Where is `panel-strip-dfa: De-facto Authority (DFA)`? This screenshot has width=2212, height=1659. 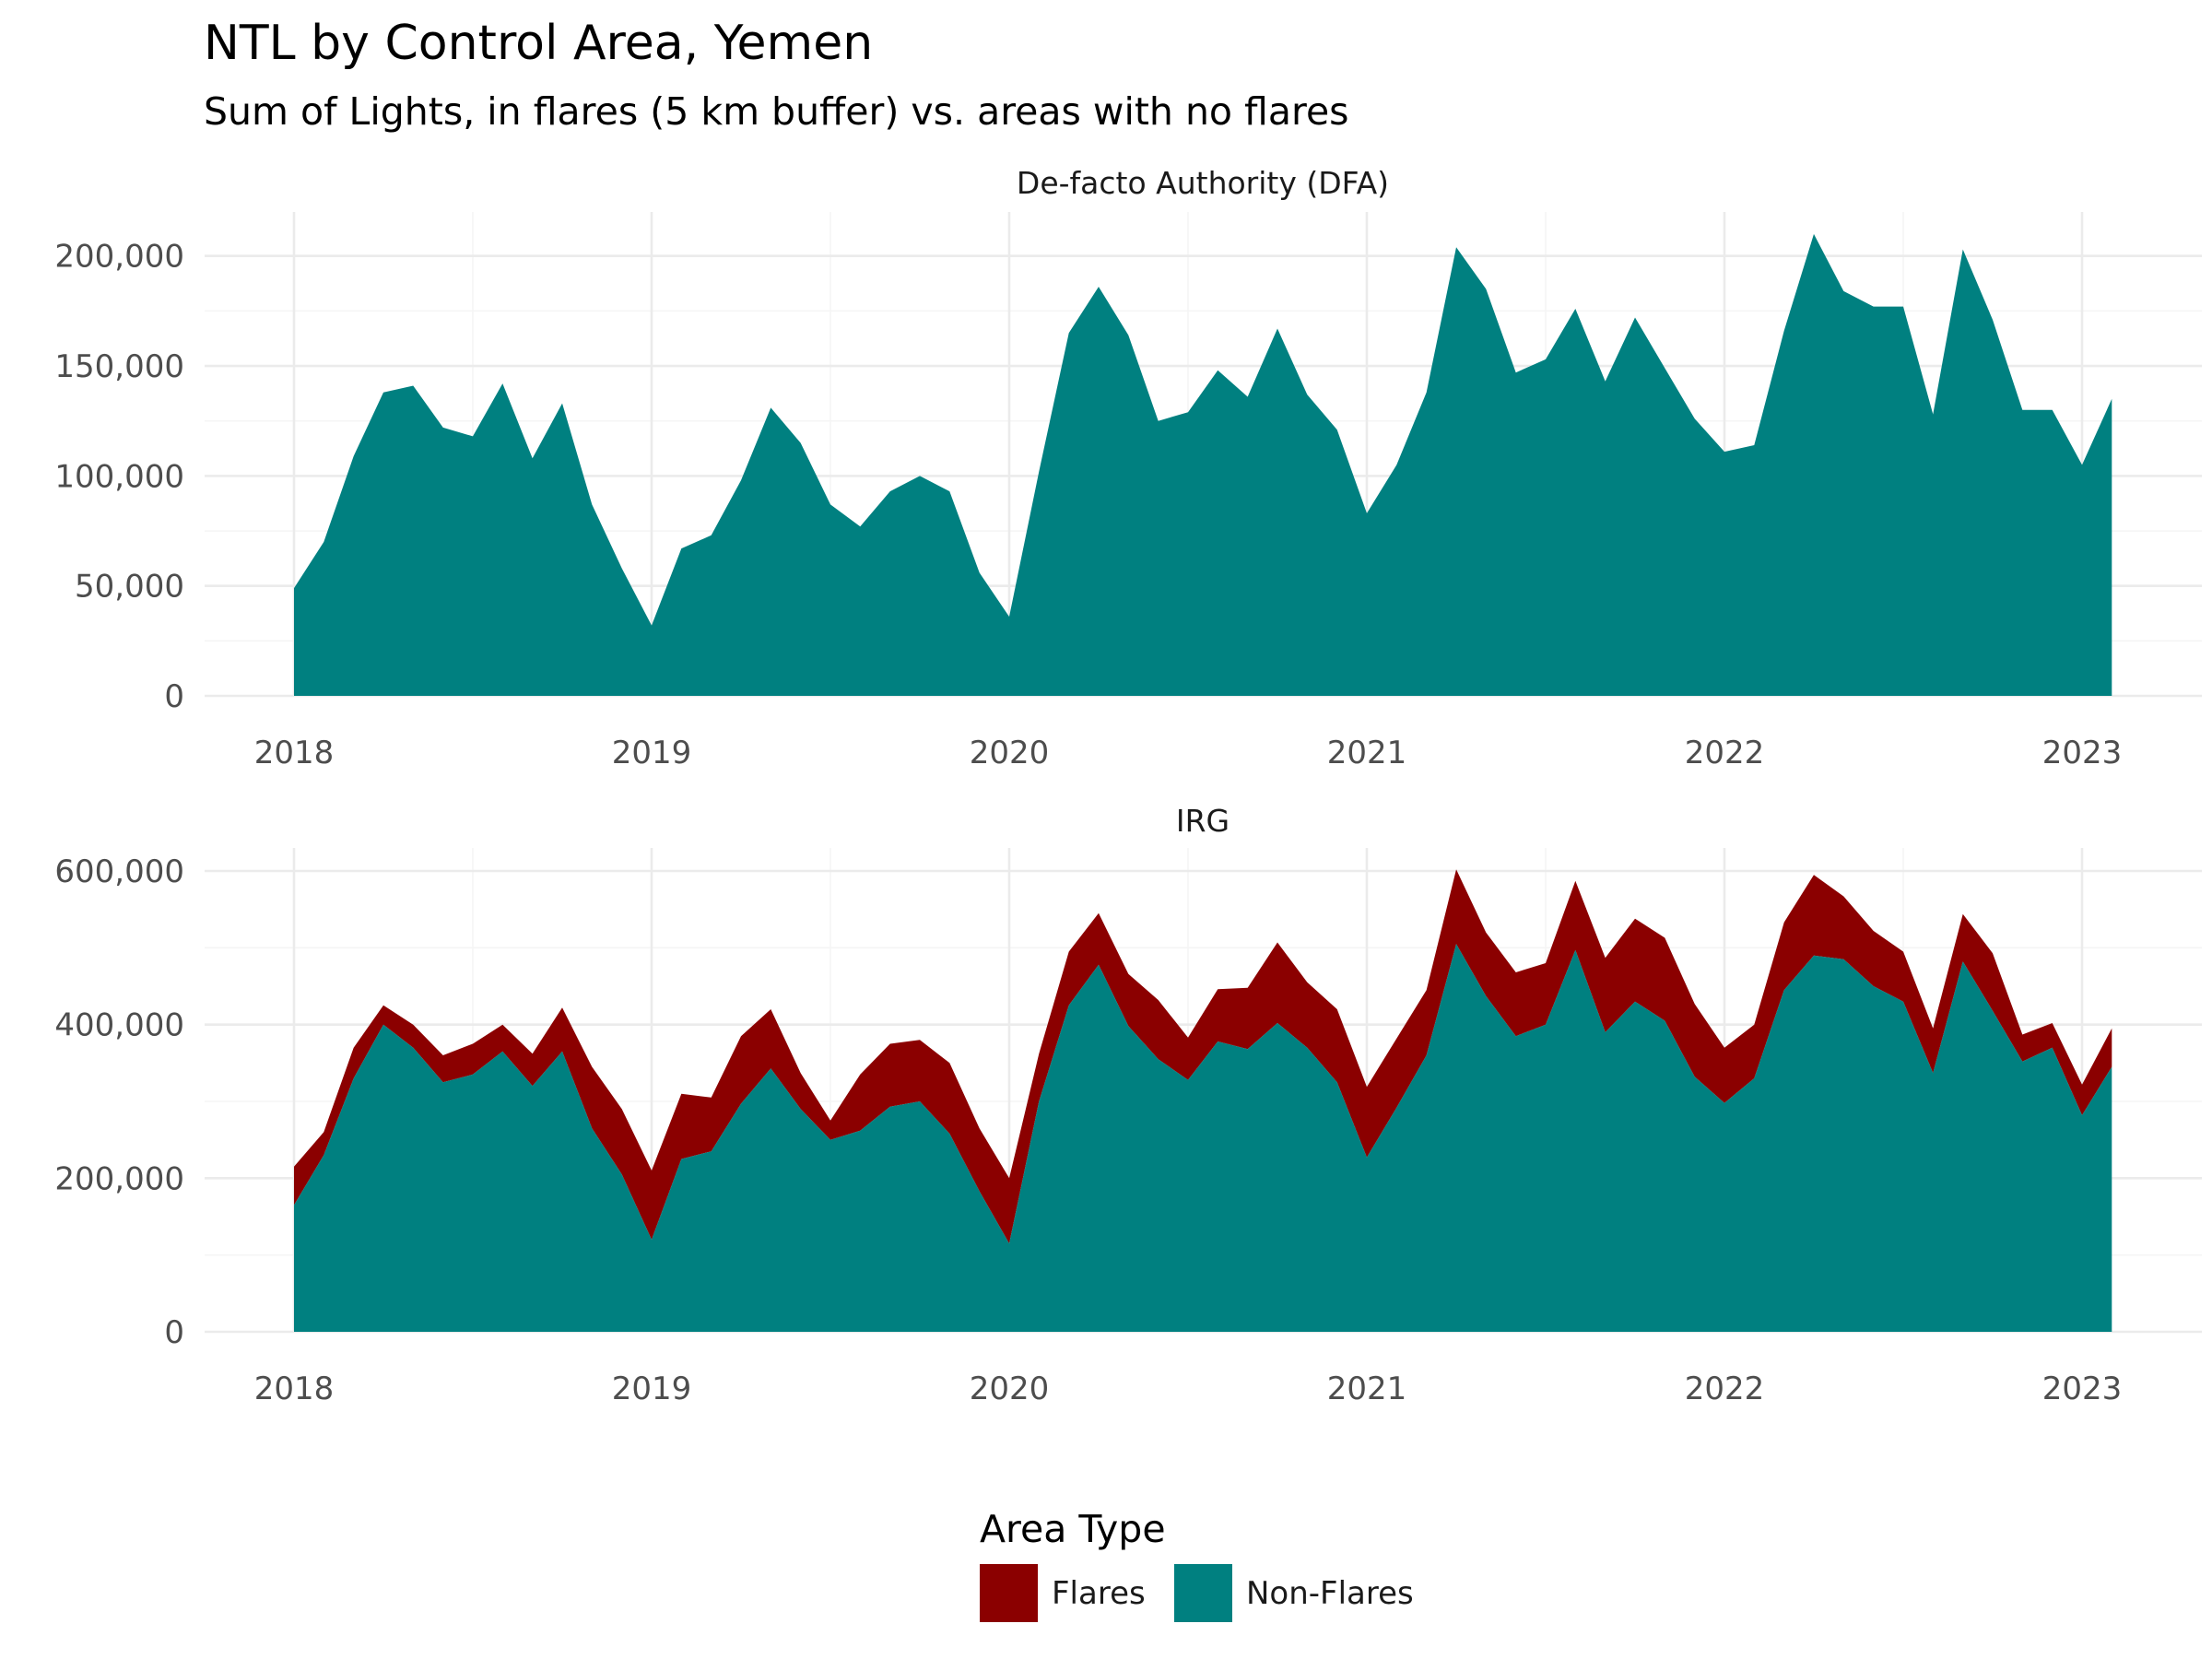
panel-strip-dfa: De-facto Authority (DFA) is located at coordinates (1203, 183).